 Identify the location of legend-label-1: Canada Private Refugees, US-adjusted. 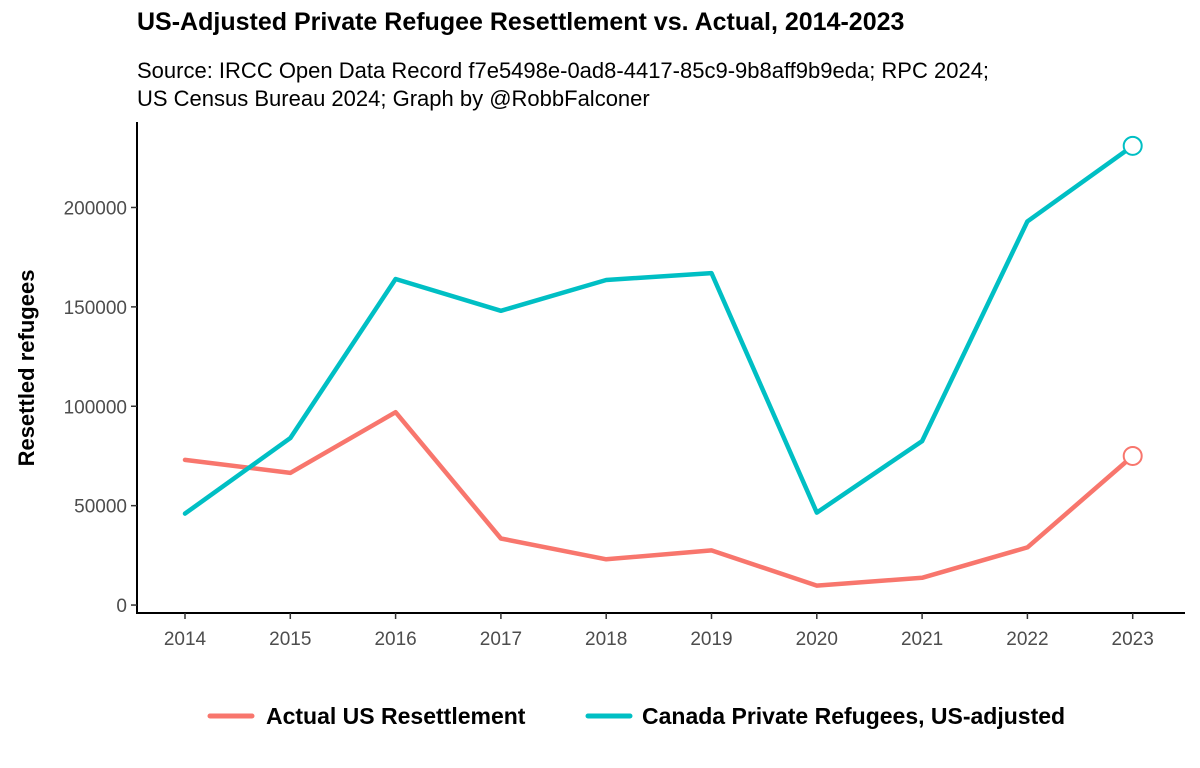
(853, 716).